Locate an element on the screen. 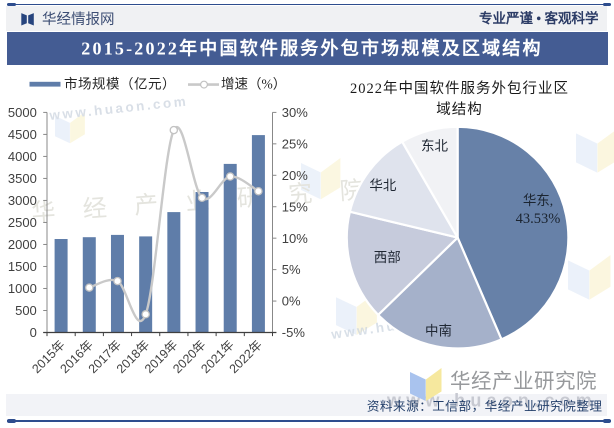 This screenshot has height=428, width=614. svg-text: 3000 is located at coordinates (22, 200).